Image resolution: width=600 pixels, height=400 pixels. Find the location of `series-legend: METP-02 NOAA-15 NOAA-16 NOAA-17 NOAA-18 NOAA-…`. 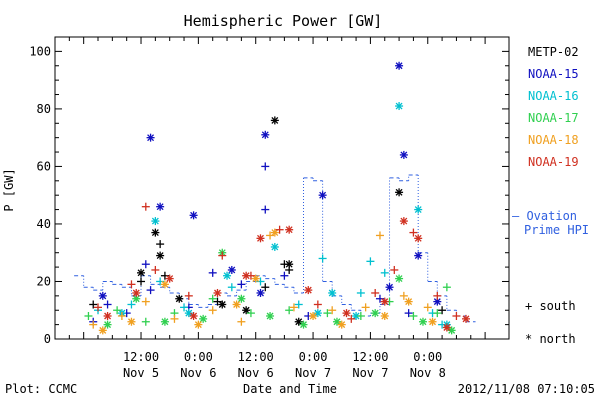

series-legend: METP-02 NOAA-15 NOAA-16 NOAA-17 NOAA-18 NOAA-… is located at coordinates (553, 107).